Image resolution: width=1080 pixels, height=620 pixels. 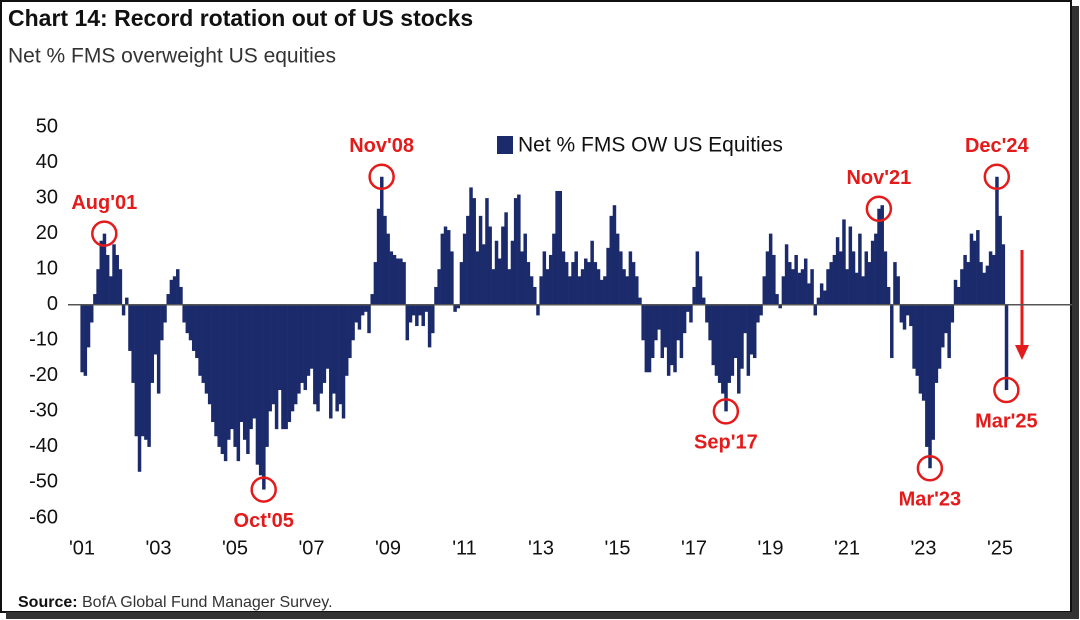 What do you see at coordinates (235, 548) in the screenshot?
I see `x-tick-label: '05` at bounding box center [235, 548].